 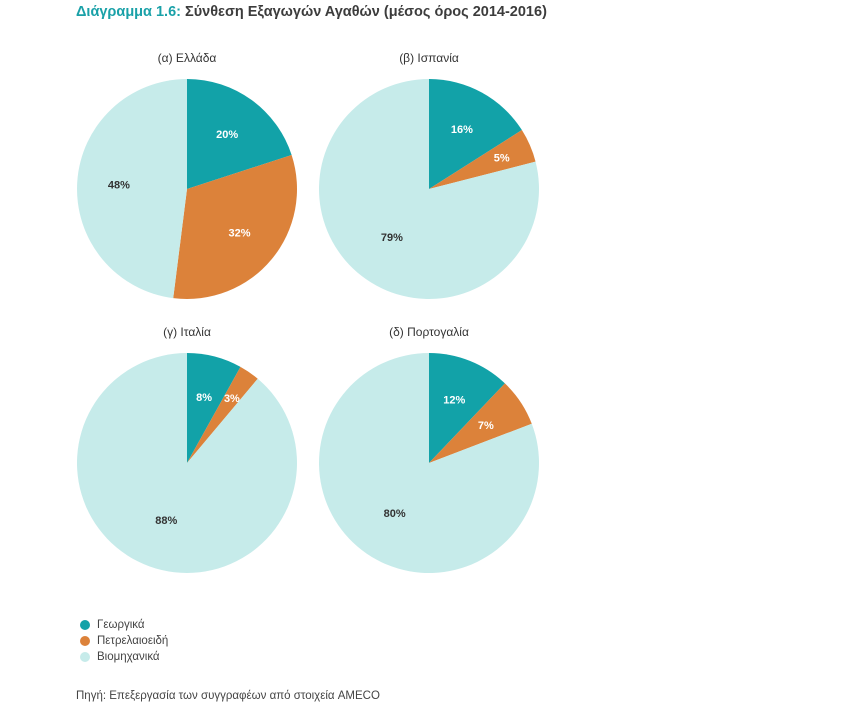 I want to click on pie-svg: 8% 3% 88%, so click(x=186, y=463).